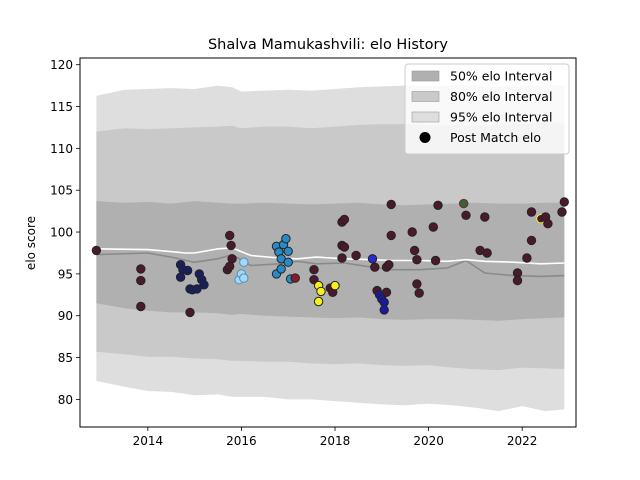 This screenshot has width=640, height=480. What do you see at coordinates (65, 274) in the screenshot?
I see `y-tick-label: 95` at bounding box center [65, 274].